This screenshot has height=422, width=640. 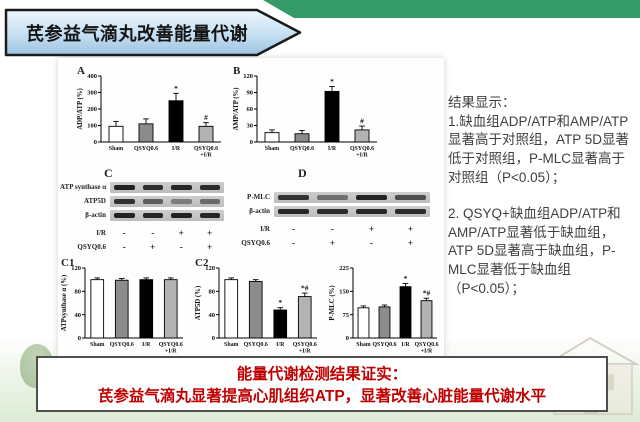 I want to click on svg-text: ATP5D (%), so click(x=198, y=303).